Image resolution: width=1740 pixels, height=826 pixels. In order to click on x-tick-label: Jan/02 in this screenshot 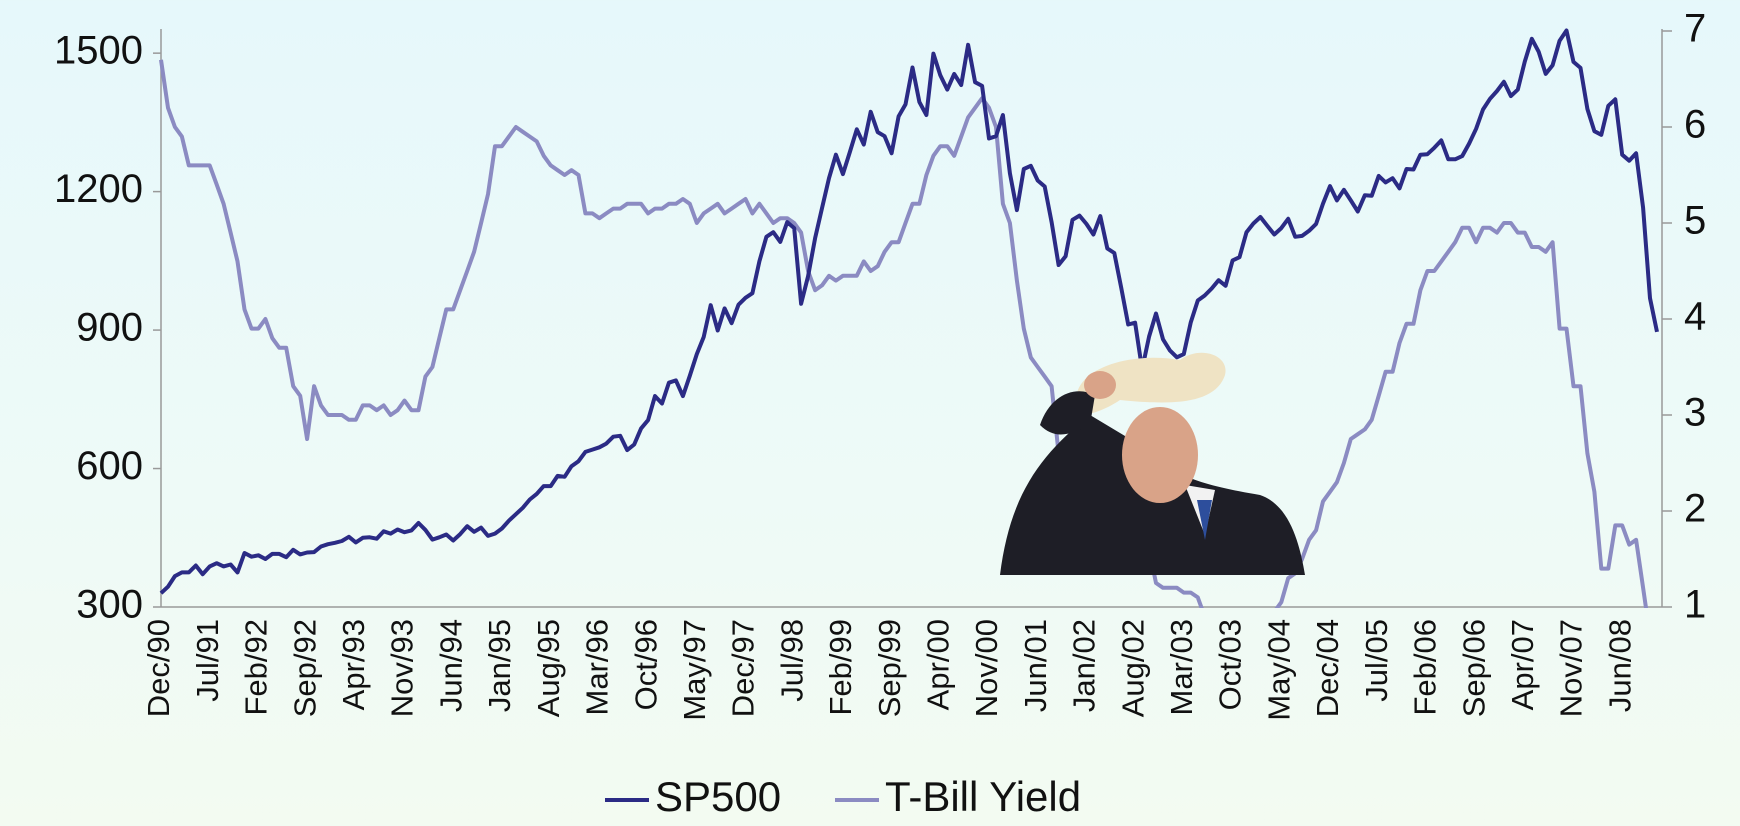, I will do `click(1084, 665)`.